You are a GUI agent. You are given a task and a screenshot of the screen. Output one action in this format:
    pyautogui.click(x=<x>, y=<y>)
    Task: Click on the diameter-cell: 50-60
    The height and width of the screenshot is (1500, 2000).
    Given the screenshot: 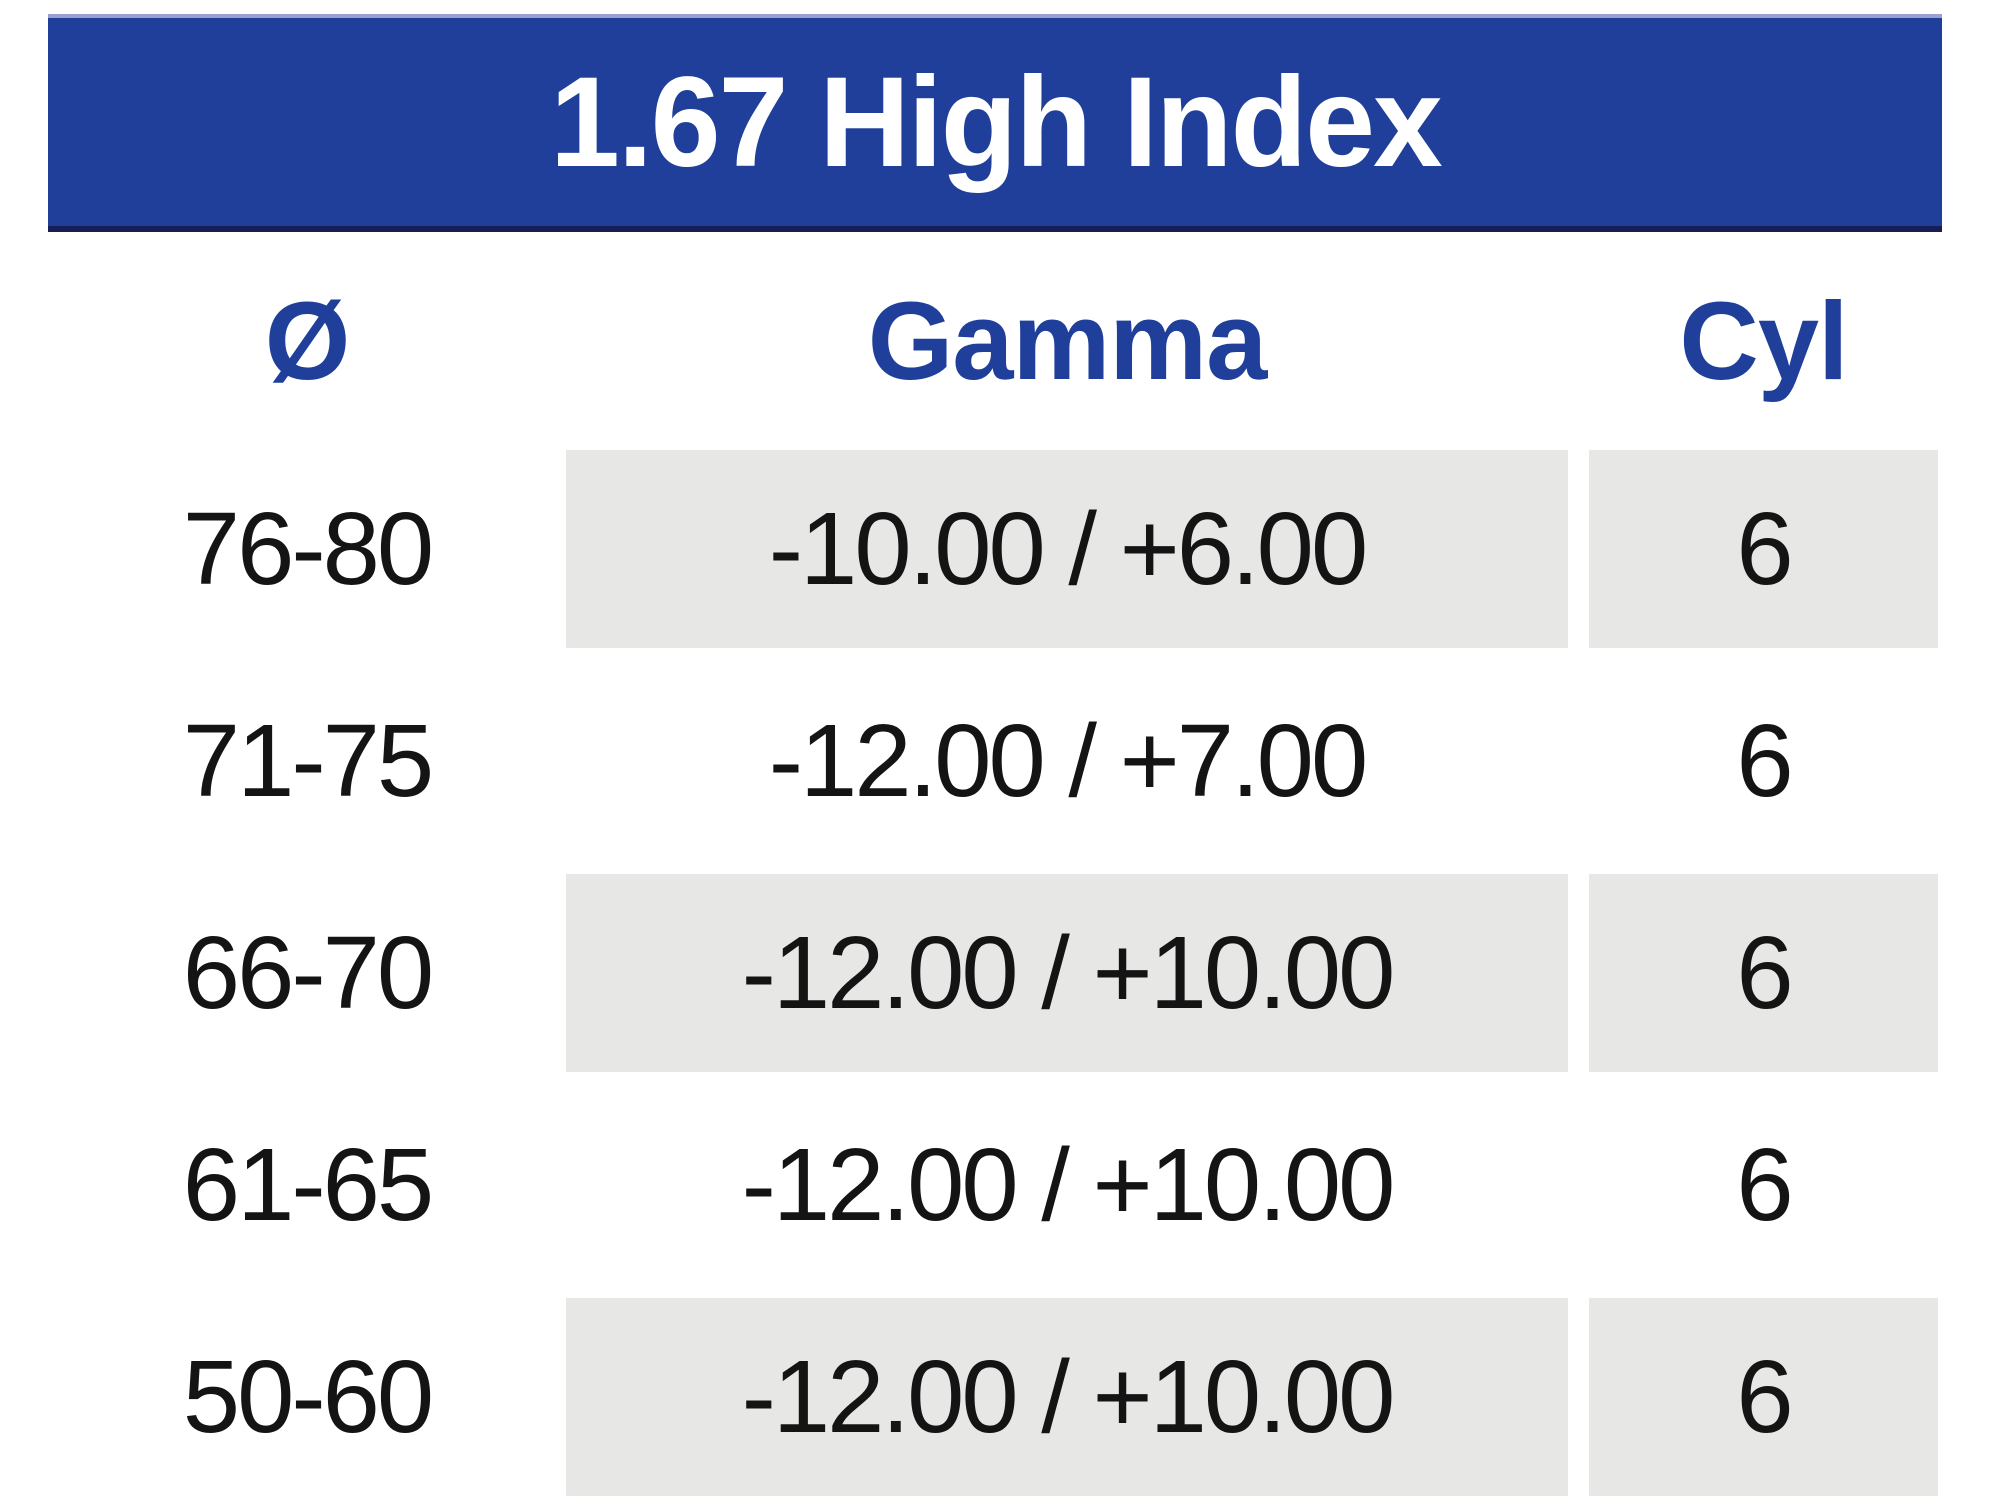 What is the action you would take?
    pyautogui.click(x=308, y=1396)
    